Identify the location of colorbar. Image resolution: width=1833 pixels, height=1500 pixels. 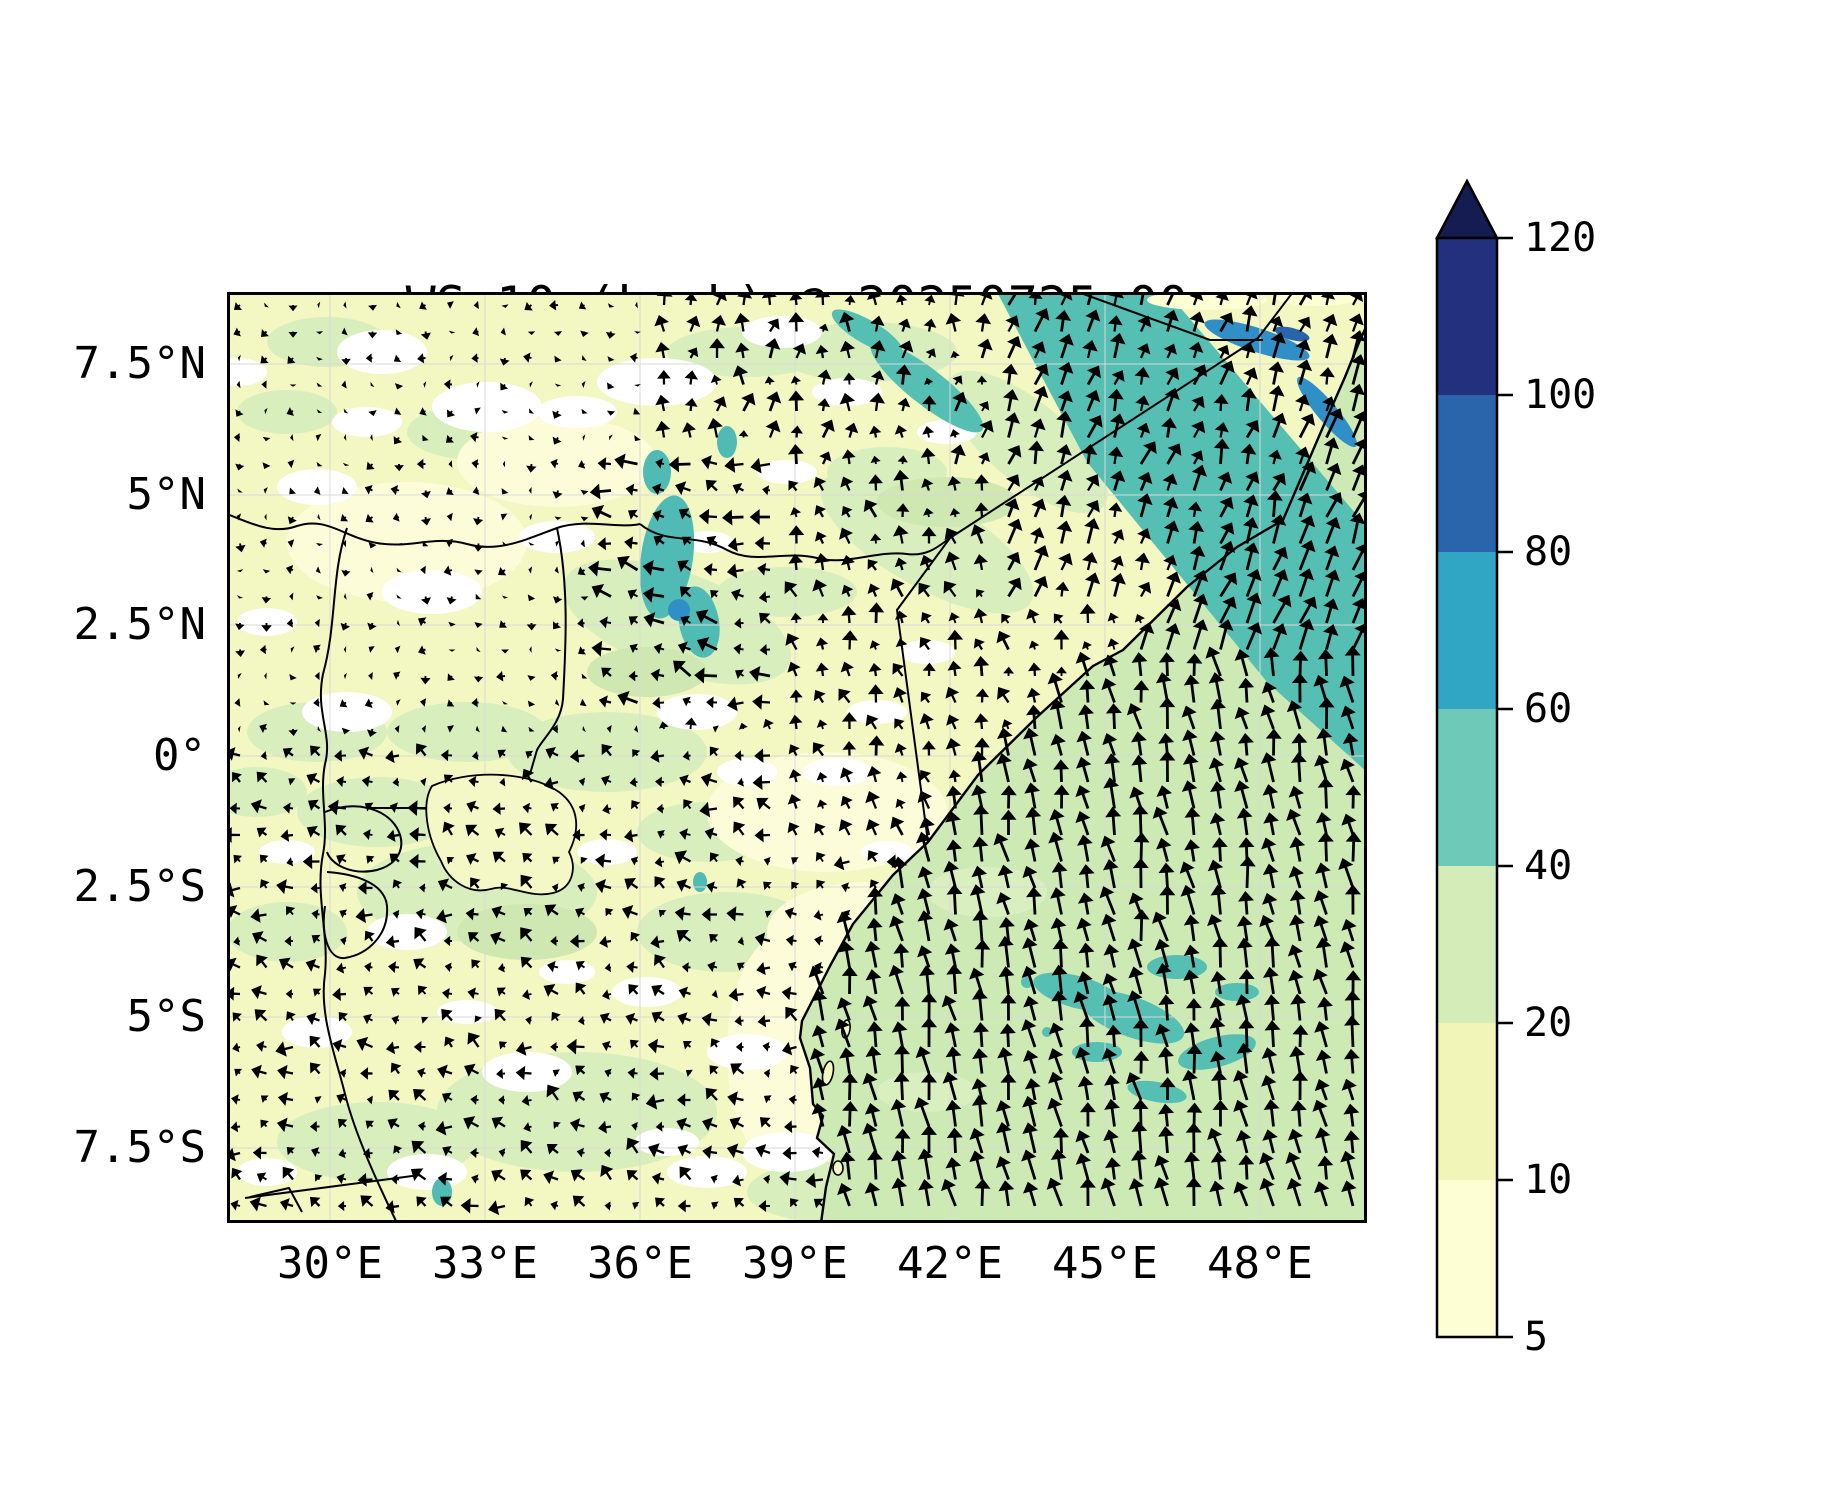
(1473, 758).